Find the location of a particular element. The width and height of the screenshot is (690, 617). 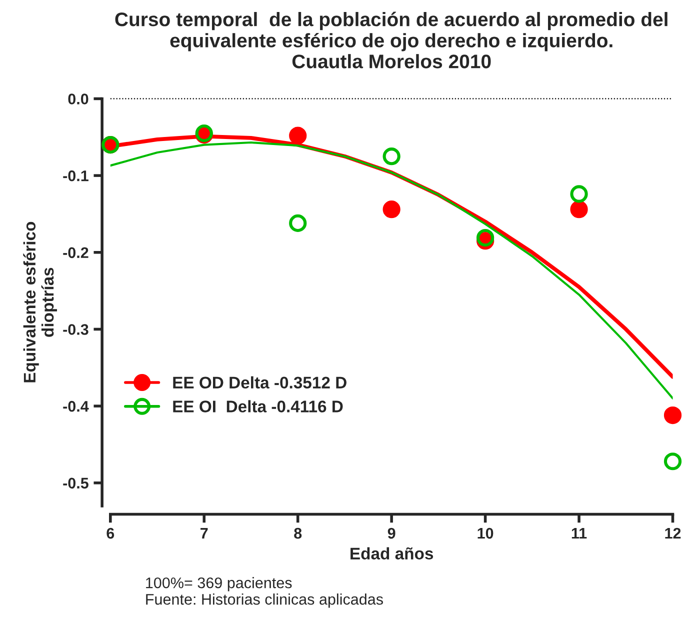

x-tick-label: 12 is located at coordinates (673, 533).